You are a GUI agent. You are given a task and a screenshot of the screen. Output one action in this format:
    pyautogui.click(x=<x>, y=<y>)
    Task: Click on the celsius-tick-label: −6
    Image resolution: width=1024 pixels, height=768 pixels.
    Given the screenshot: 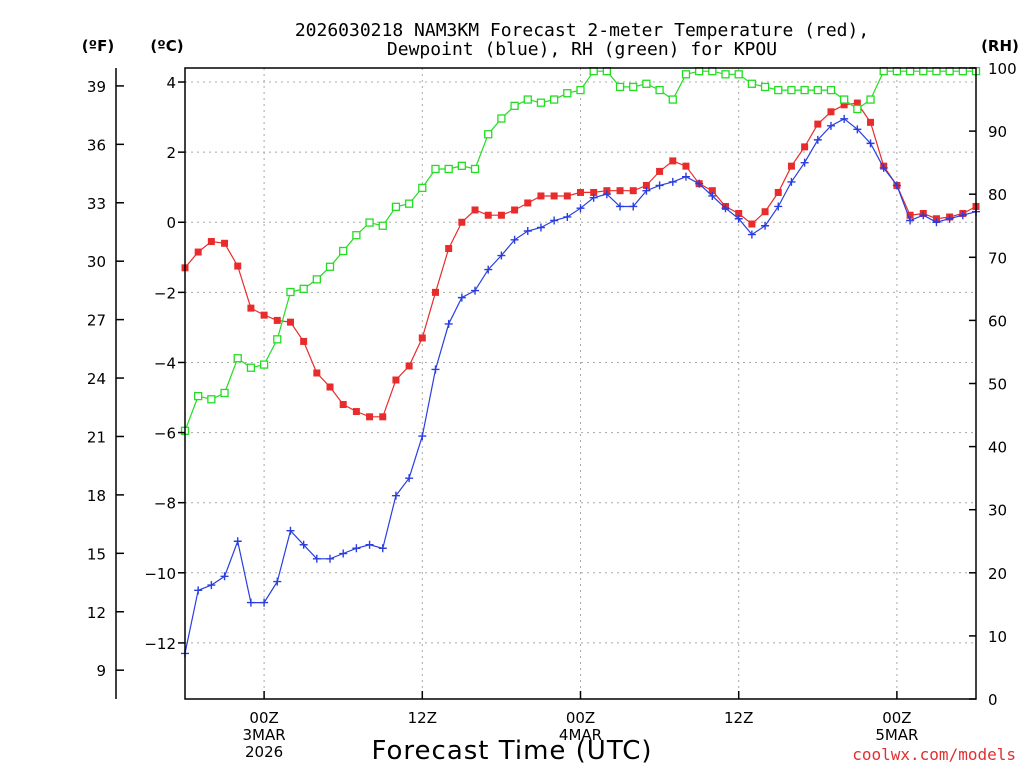 What is the action you would take?
    pyautogui.click(x=165, y=434)
    